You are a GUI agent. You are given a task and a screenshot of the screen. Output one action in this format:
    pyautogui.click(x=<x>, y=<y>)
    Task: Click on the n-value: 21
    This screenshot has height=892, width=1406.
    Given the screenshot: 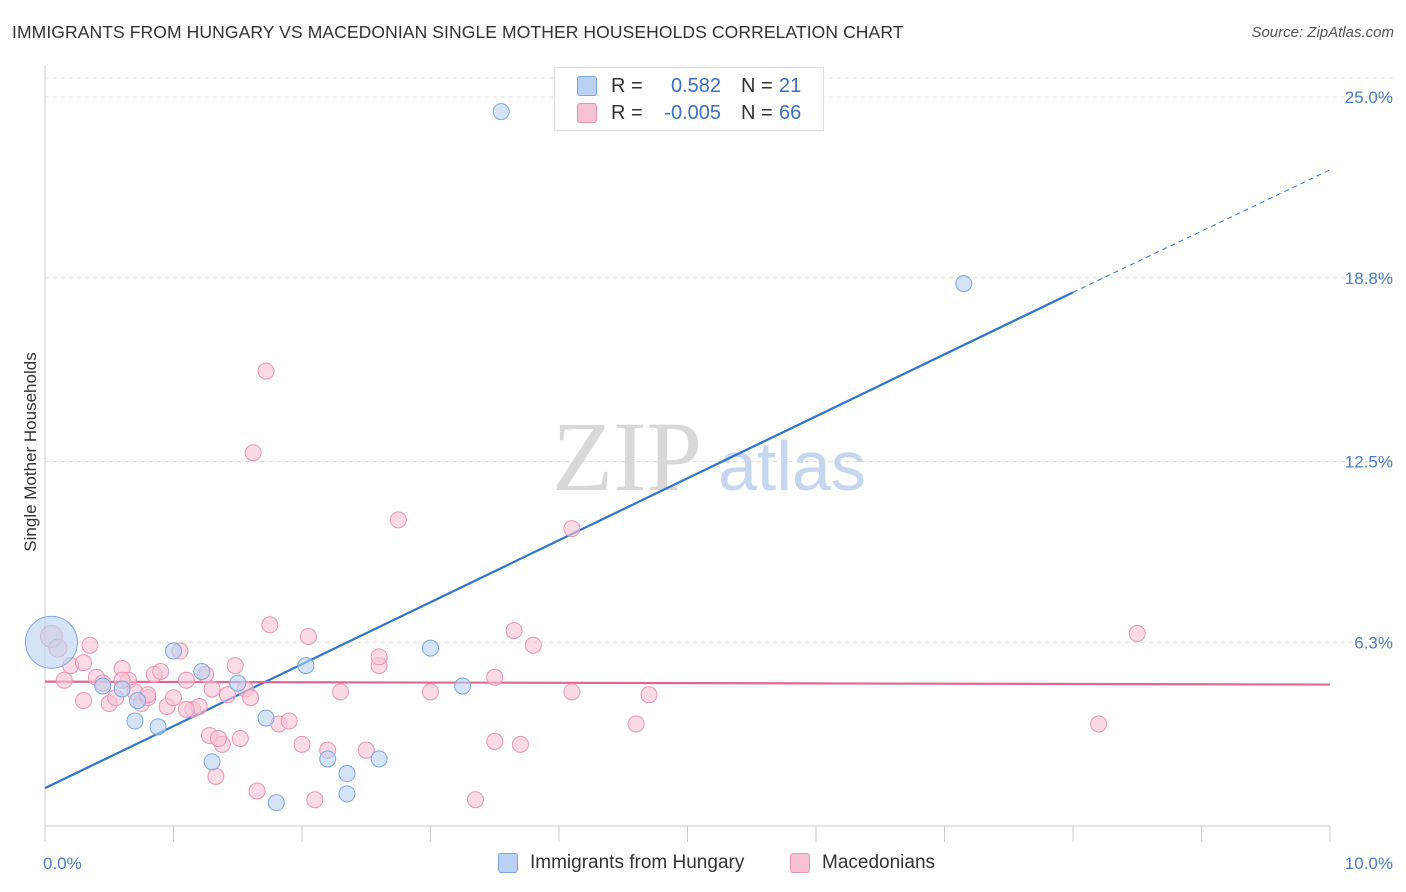 What is the action you would take?
    pyautogui.click(x=790, y=85)
    